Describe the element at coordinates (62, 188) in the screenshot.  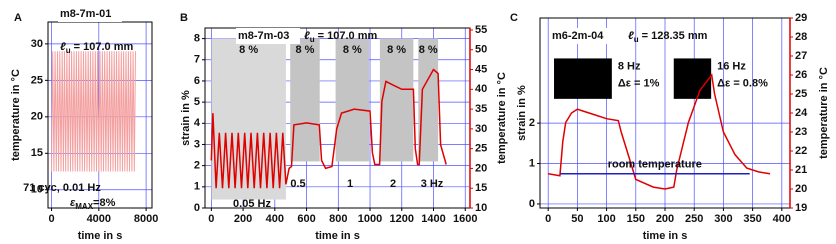
I see `annotation: 71 cyc, 0.01 Hz` at that location.